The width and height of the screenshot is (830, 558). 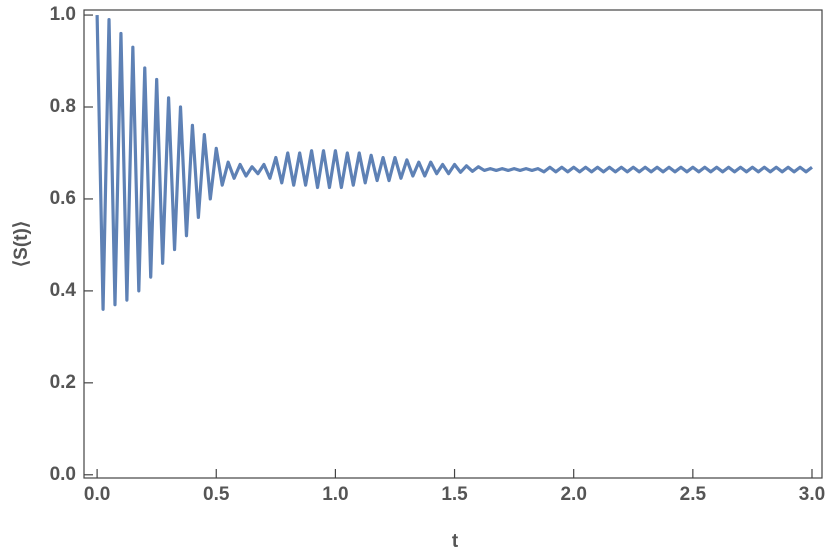 What do you see at coordinates (573, 494) in the screenshot?
I see `x-tick-label: 2.0` at bounding box center [573, 494].